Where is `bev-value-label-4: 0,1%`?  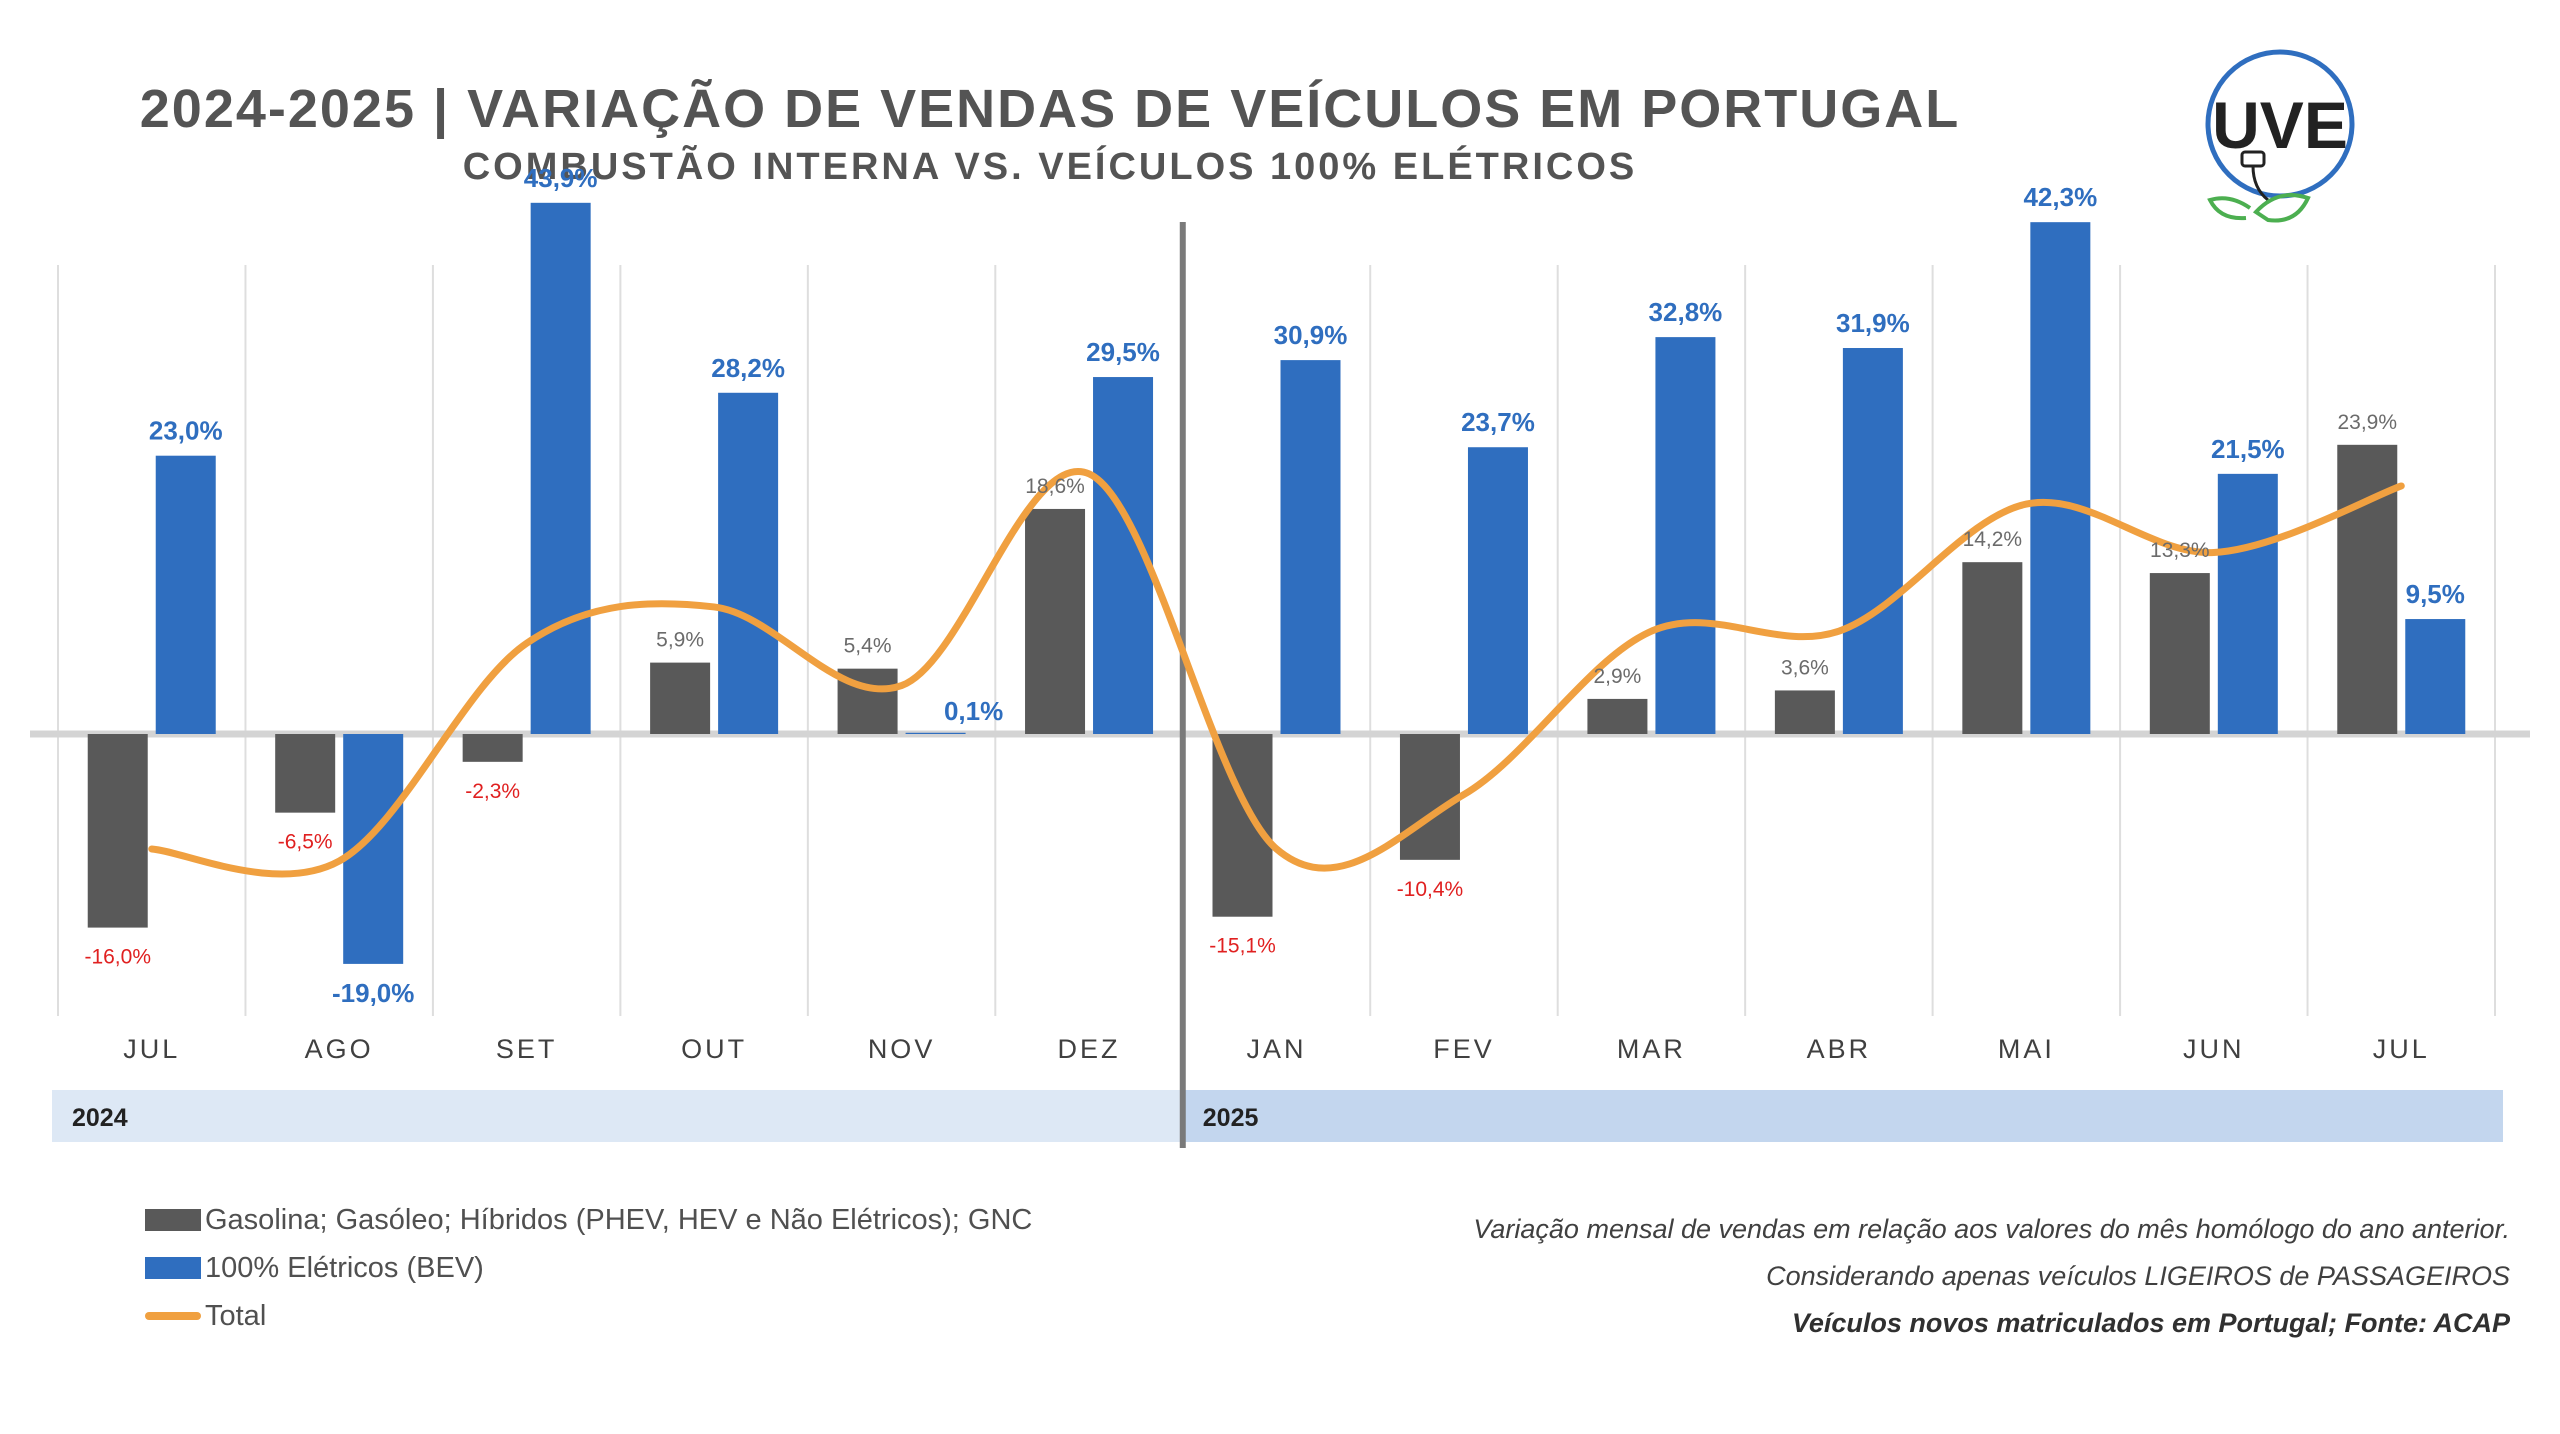
bev-value-label-4: 0,1% is located at coordinates (973, 711).